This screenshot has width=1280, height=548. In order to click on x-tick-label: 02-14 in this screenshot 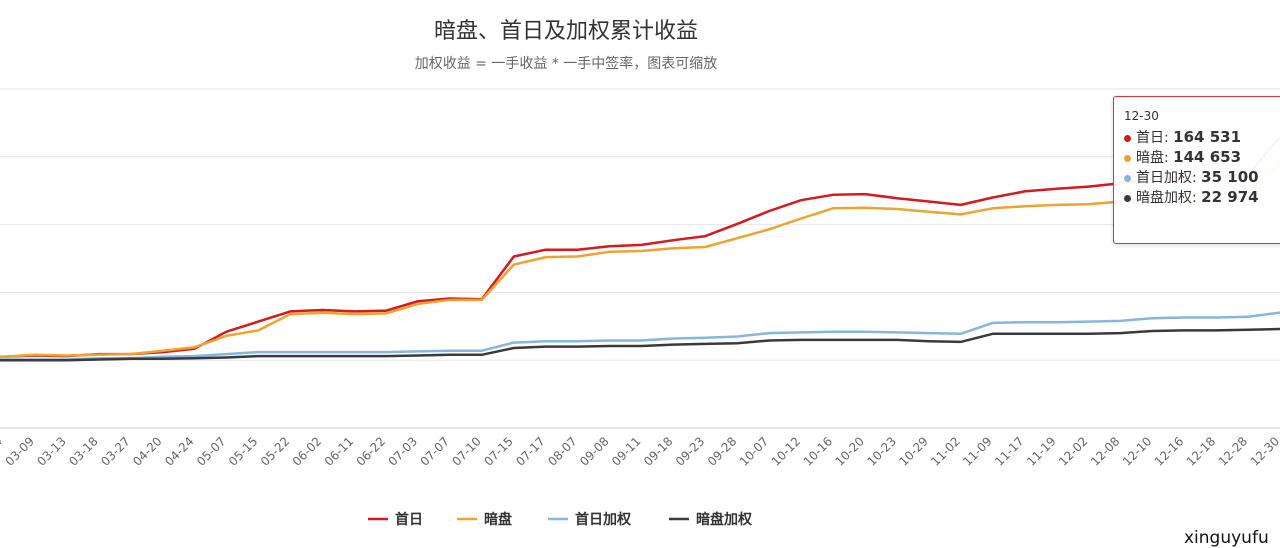, I will do `click(2, 451)`.